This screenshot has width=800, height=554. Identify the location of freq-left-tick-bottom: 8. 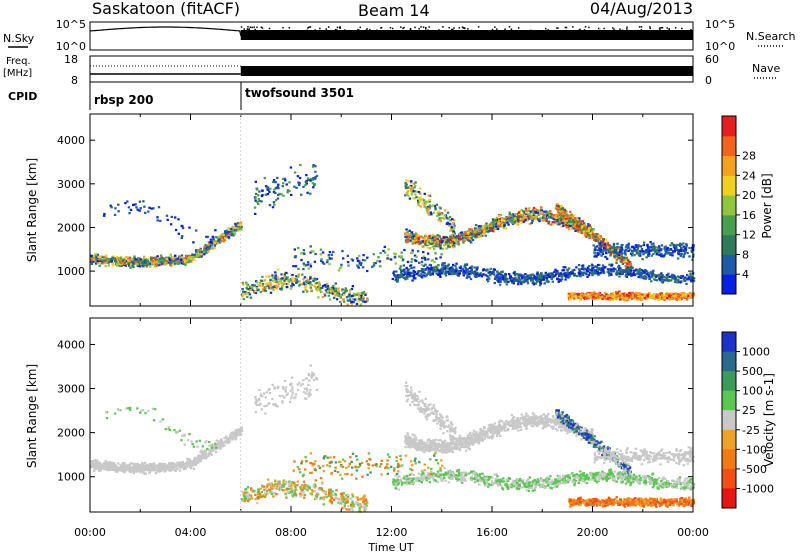
(74, 80).